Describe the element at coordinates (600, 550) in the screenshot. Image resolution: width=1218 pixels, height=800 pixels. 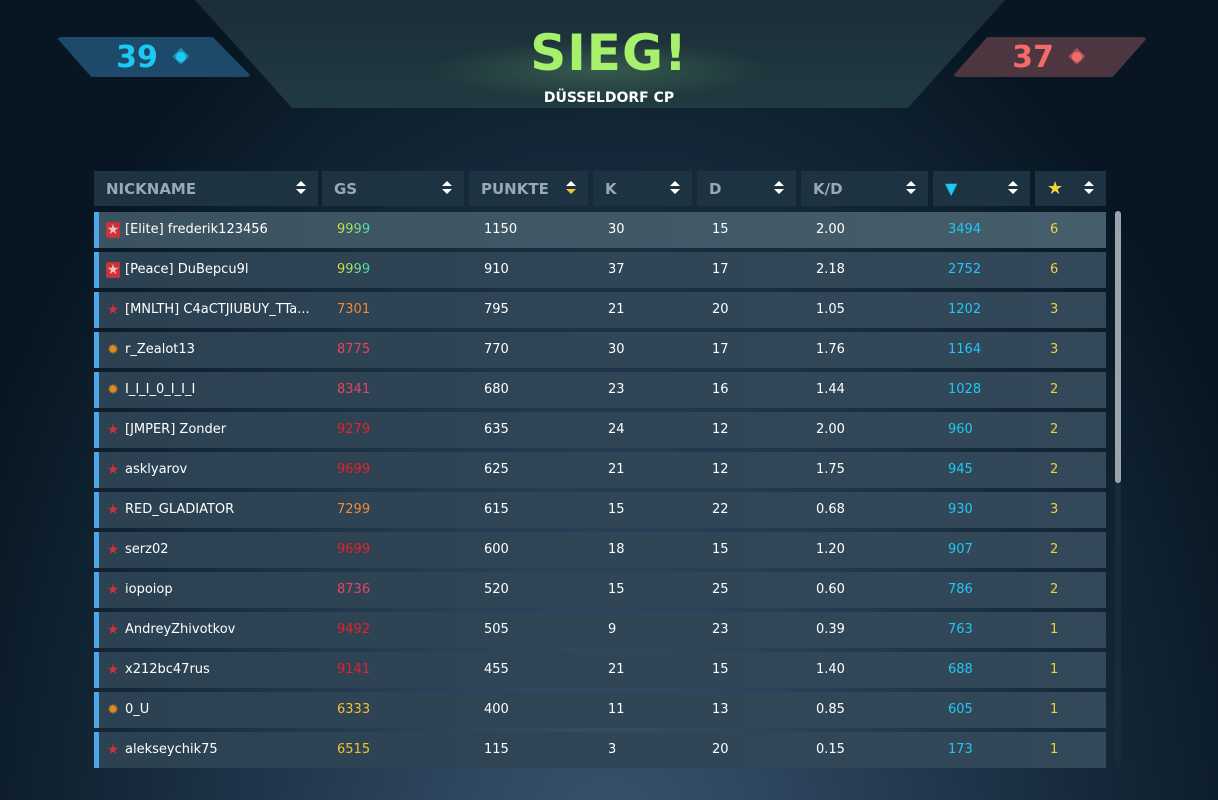
I see `table-row: ★ serz02 9699 600 18 15 1.20 907 2` at that location.